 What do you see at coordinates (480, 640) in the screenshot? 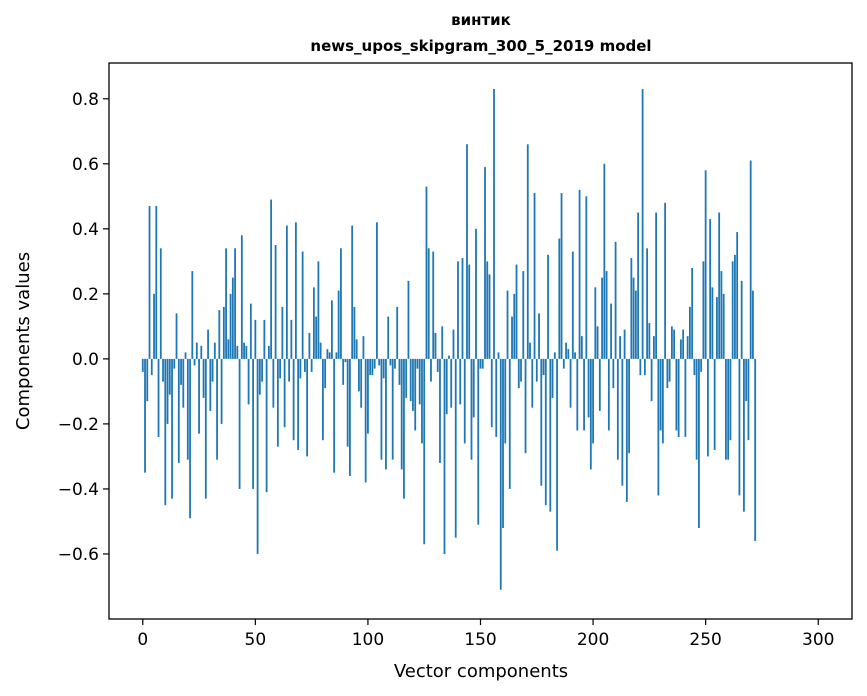
I see `x-tick-label: 150` at bounding box center [480, 640].